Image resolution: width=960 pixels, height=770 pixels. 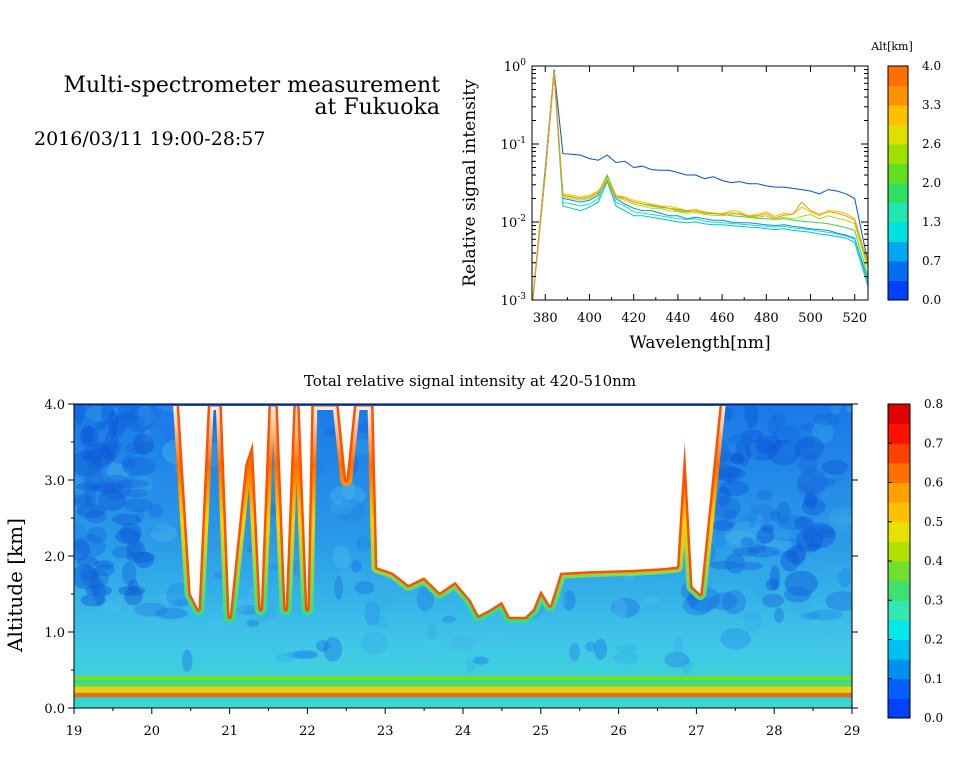 What do you see at coordinates (774, 731) in the screenshot?
I see `heatmap-xtick-label: 28` at bounding box center [774, 731].